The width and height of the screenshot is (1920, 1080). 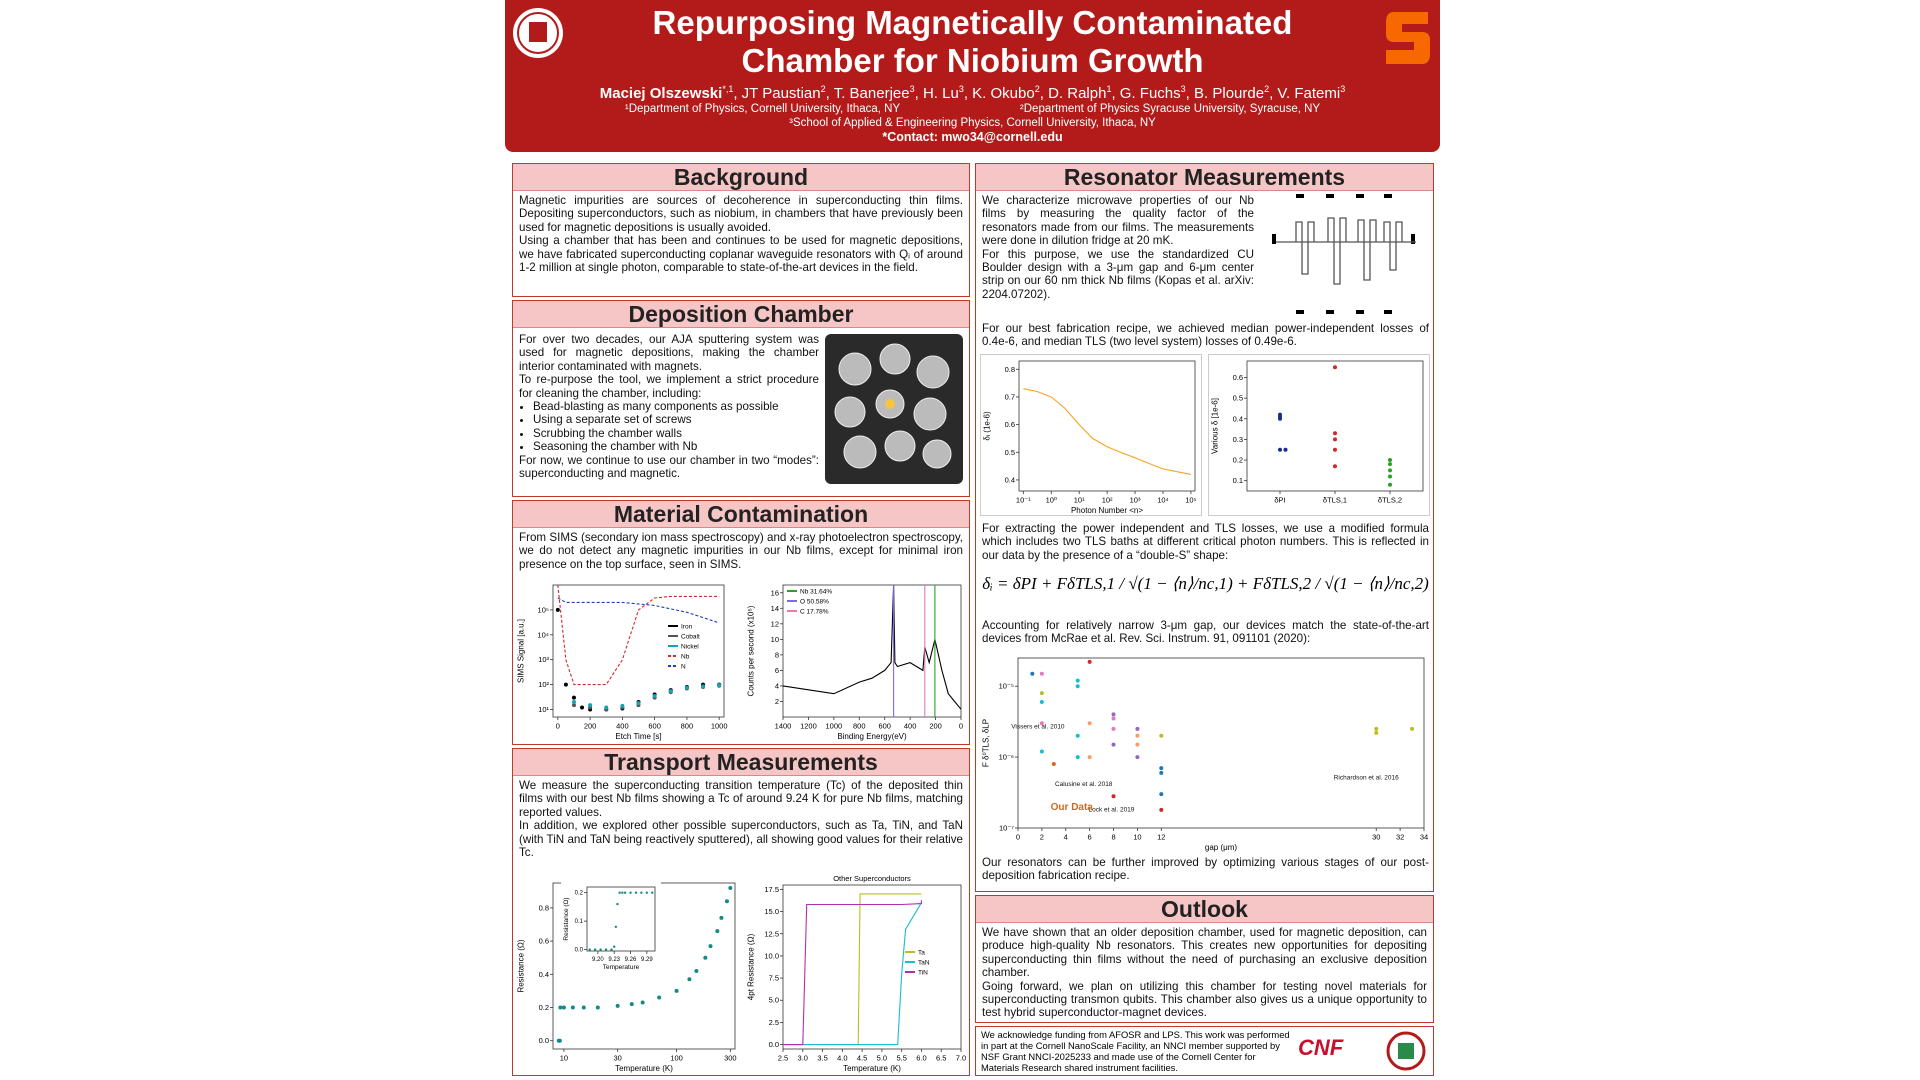 What do you see at coordinates (1221, 847) in the screenshot?
I see `x-axis-label: gap (μm)` at bounding box center [1221, 847].